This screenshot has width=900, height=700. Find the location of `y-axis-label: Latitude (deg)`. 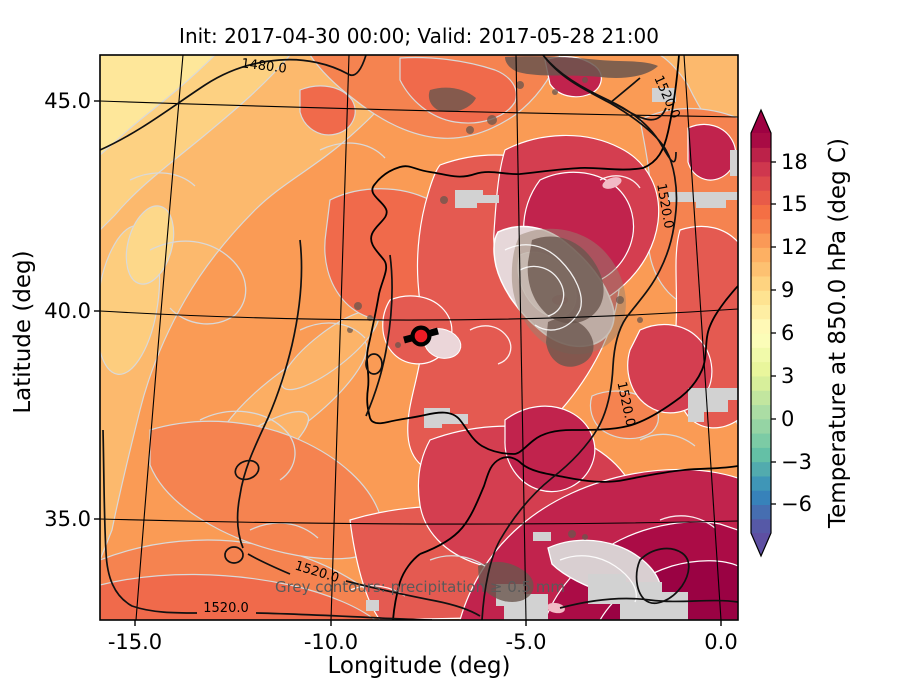

y-axis-label: Latitude (deg) is located at coordinates (23, 331).